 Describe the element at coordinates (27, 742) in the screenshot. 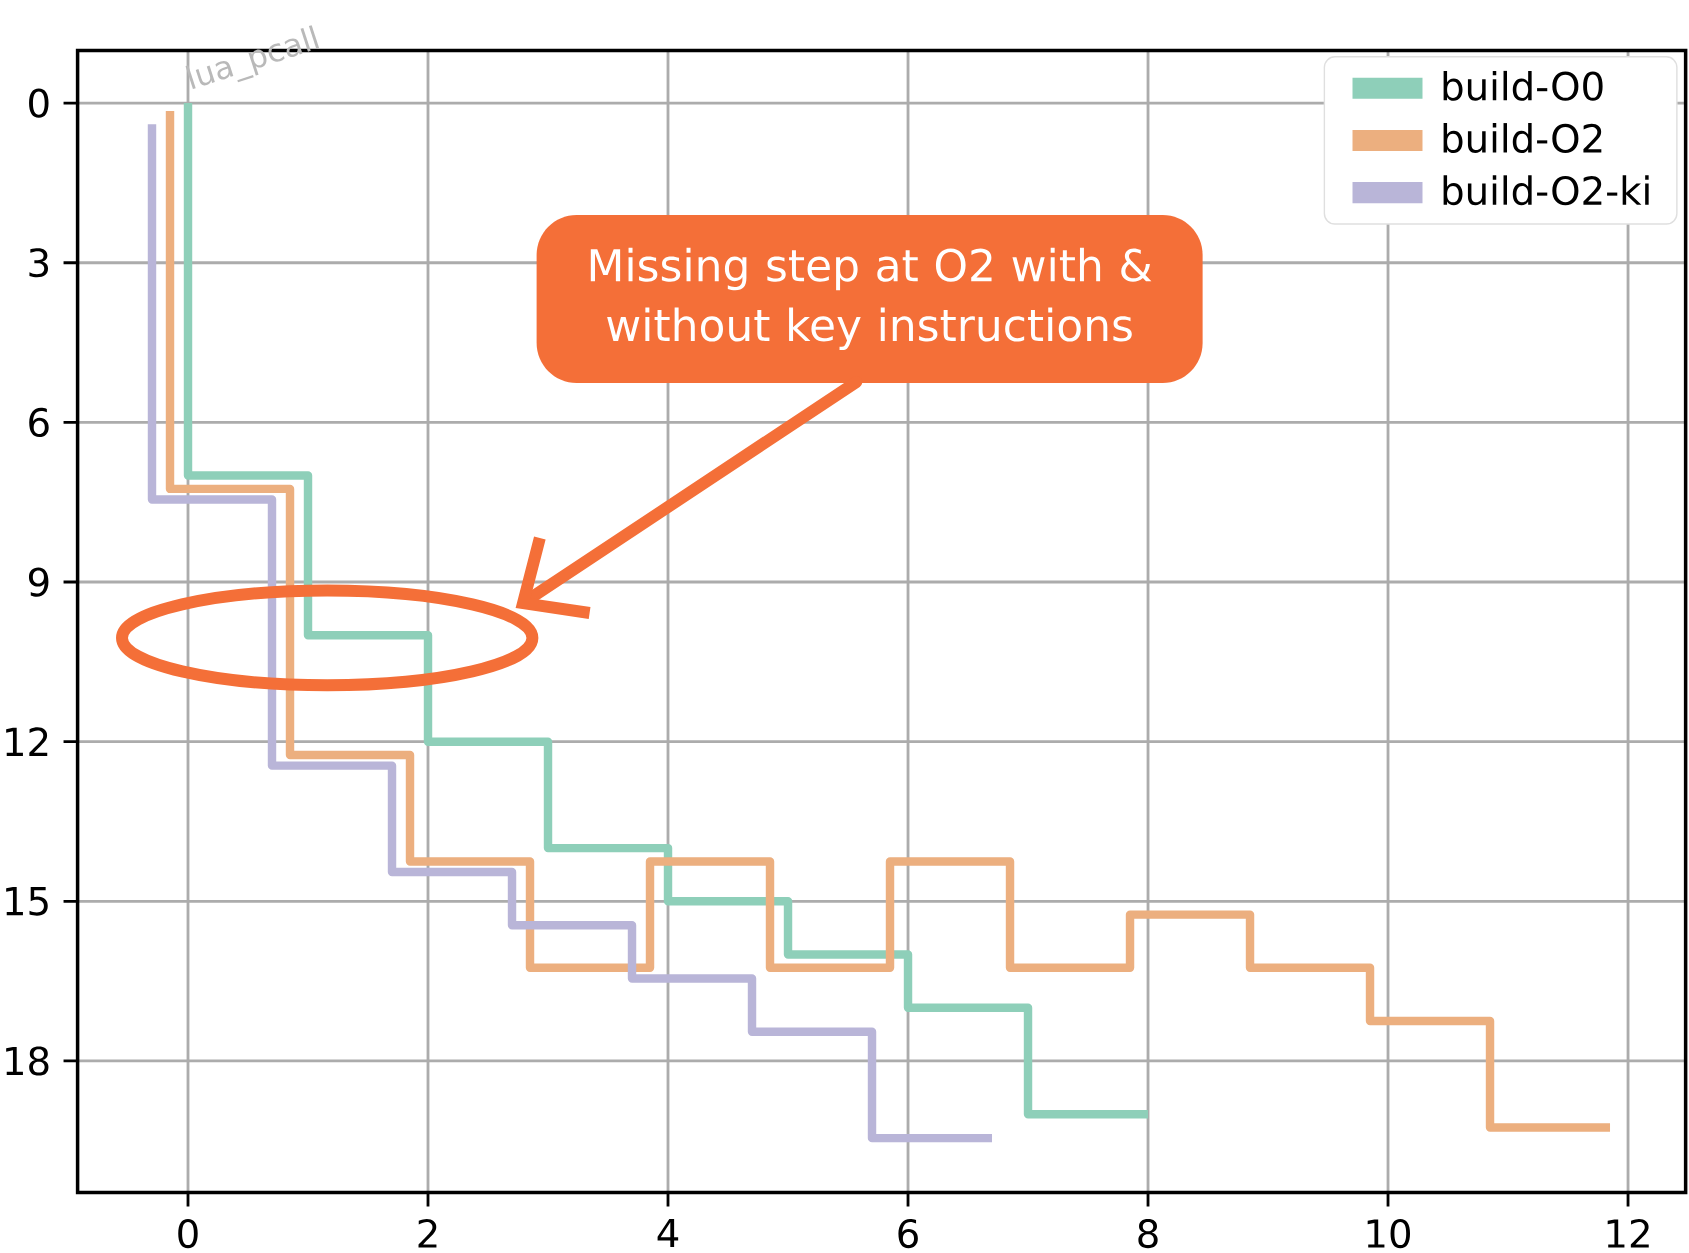

I see `y-tick-label: 12` at that location.